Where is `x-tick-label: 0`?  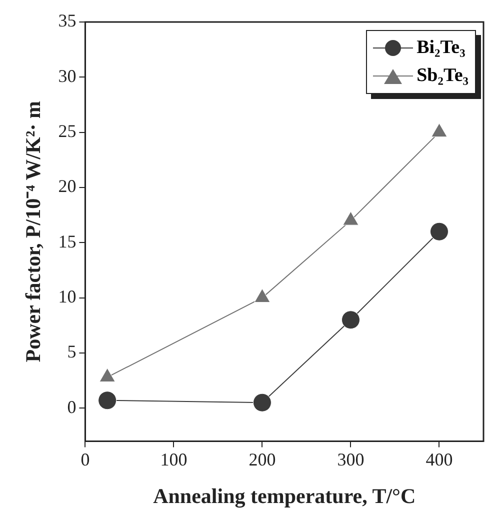 x-tick-label: 0 is located at coordinates (85, 460).